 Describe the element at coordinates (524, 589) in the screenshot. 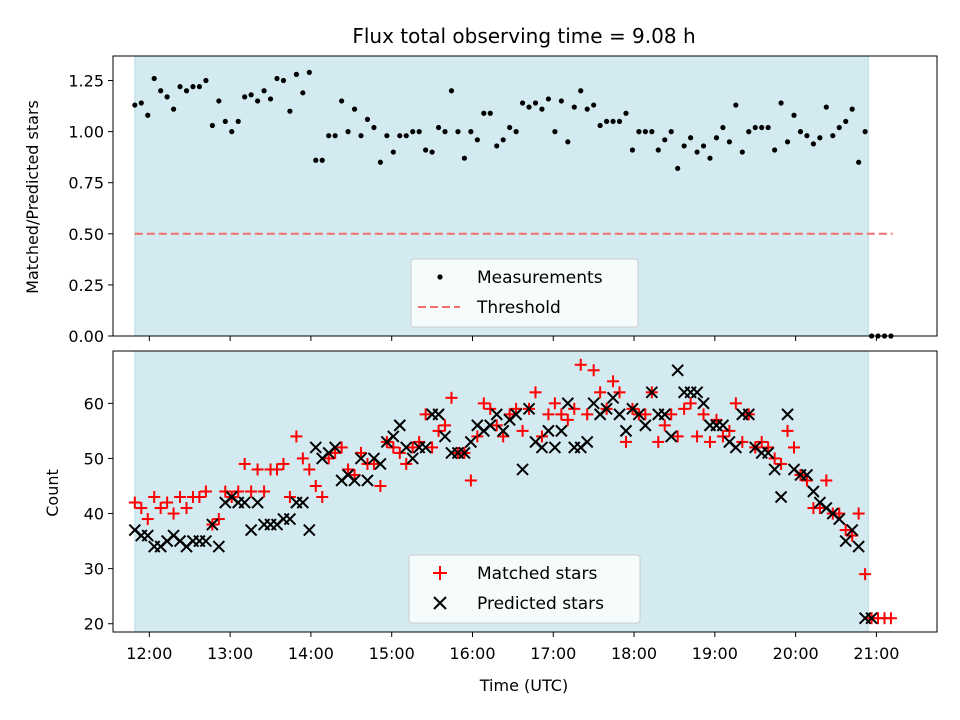

I see `bottom-legend-box` at that location.